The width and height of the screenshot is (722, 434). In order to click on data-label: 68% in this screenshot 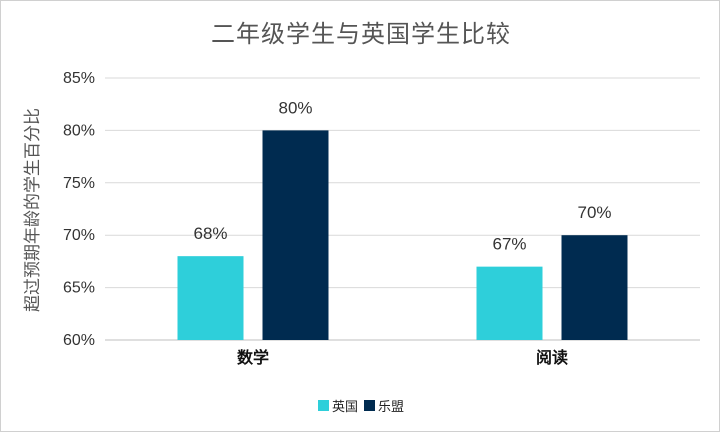, I will do `click(210, 233)`.